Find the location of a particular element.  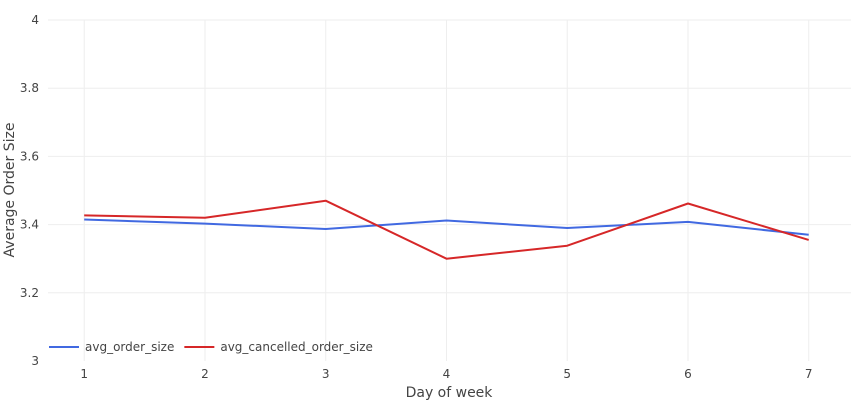

x-tick-label: 5 is located at coordinates (567, 374).